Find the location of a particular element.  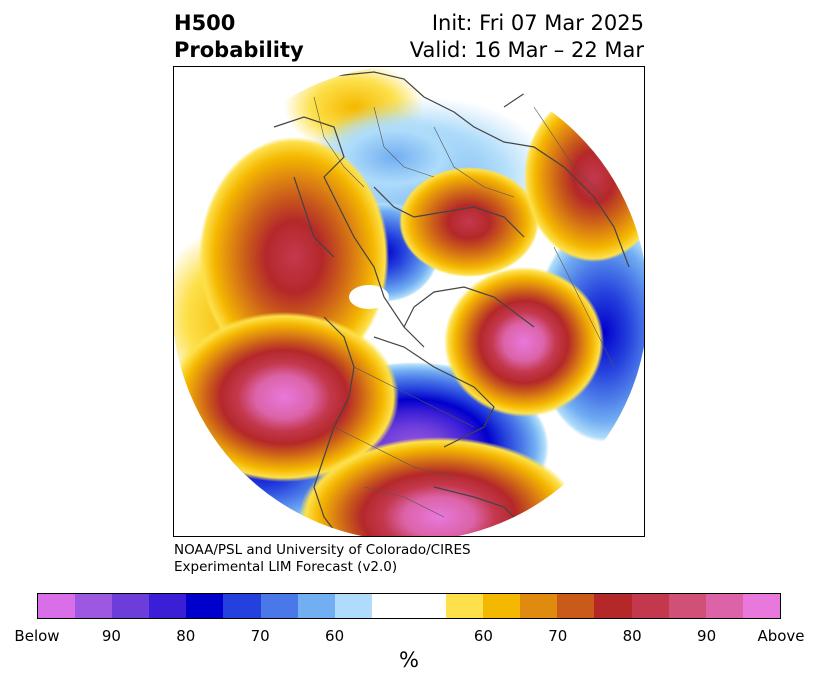

colorbar-neutral-segment is located at coordinates (409, 606).